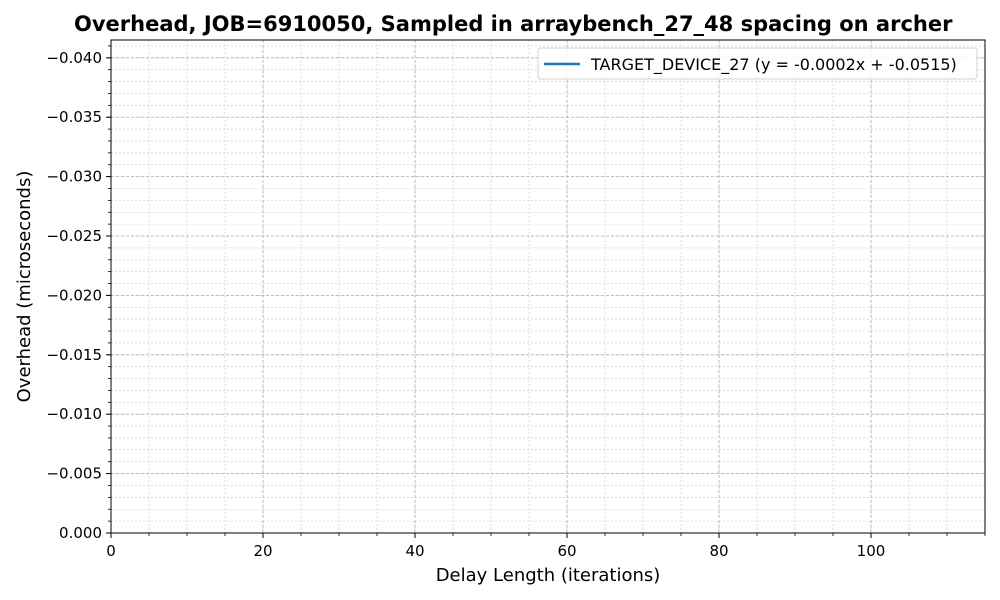  Describe the element at coordinates (74, 117) in the screenshot. I see `y-tick-label: −0.035` at that location.